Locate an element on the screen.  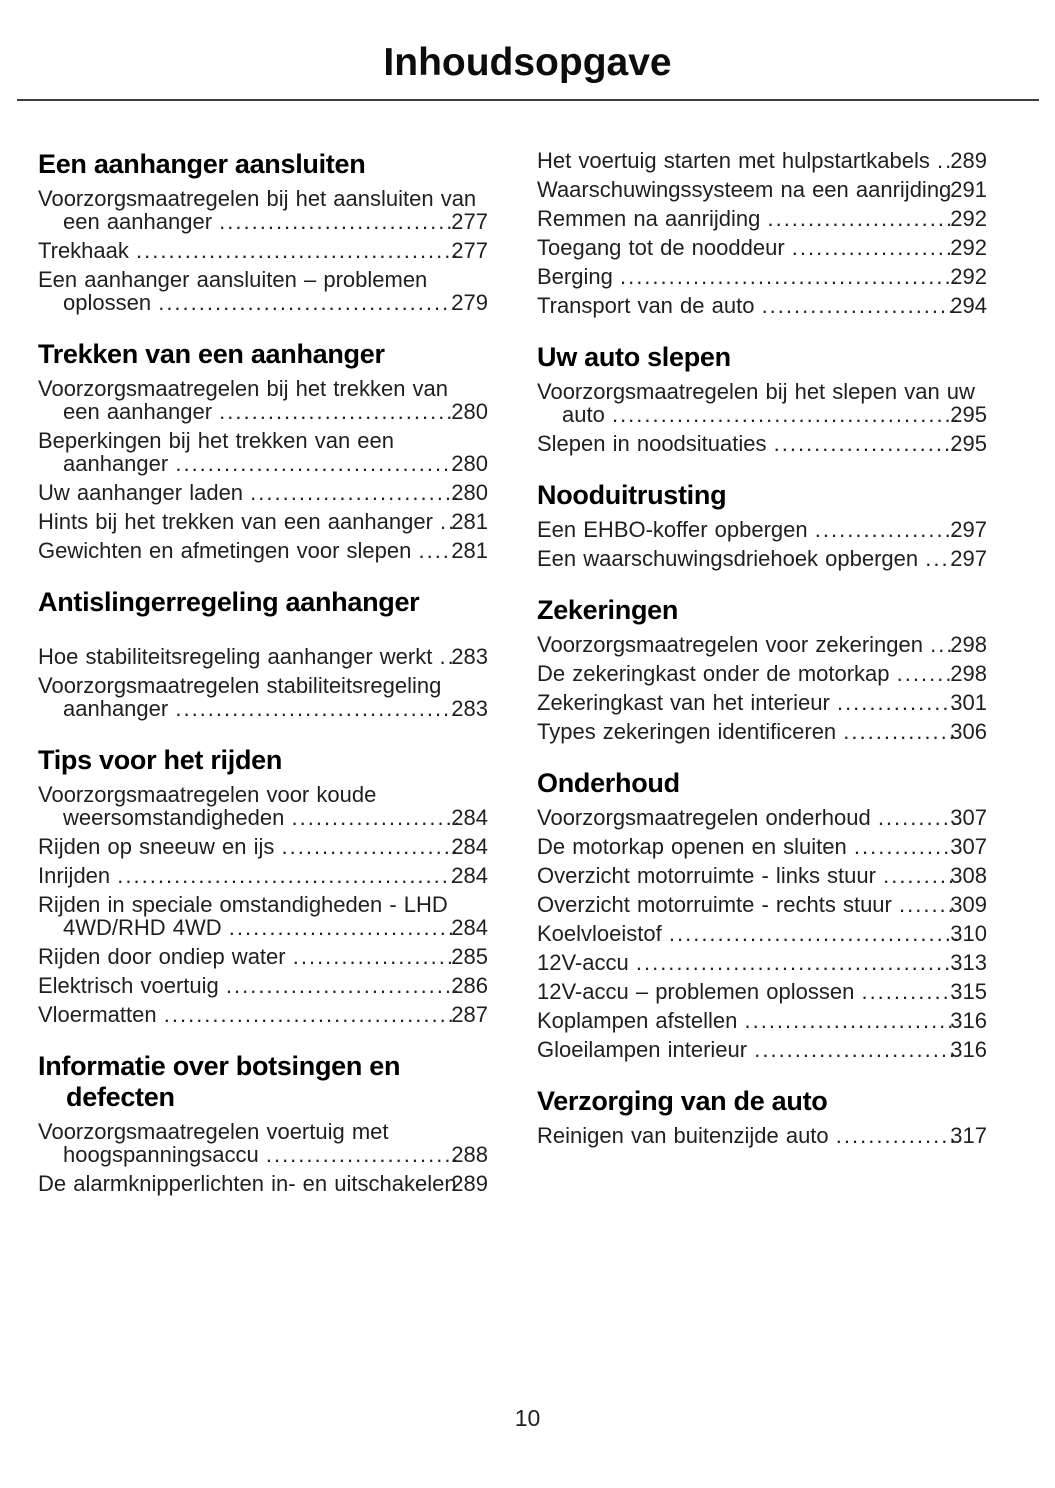
entry-page-number: 317 is located at coordinates (968, 1135).